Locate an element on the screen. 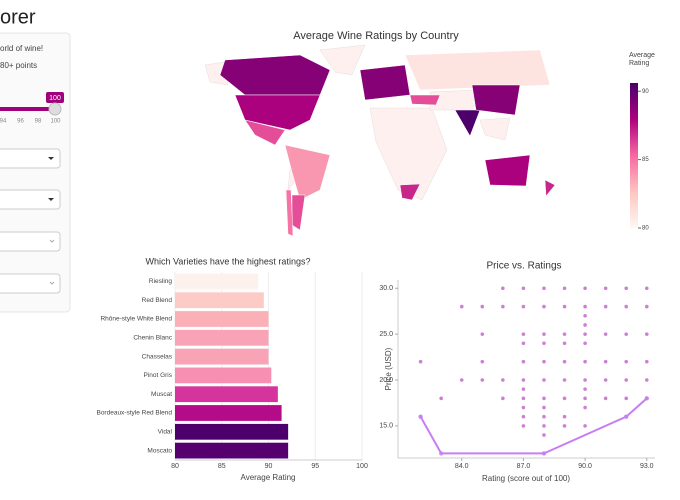 The width and height of the screenshot is (680, 500). y-tick-label: 25.0 is located at coordinates (386, 334).